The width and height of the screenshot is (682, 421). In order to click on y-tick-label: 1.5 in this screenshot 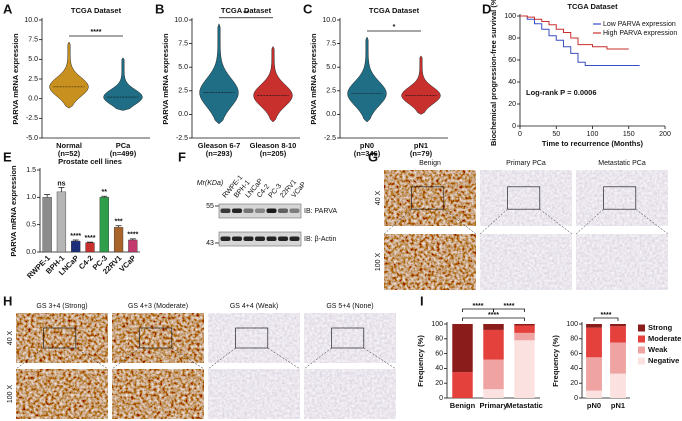, I will do `click(31, 170)`.